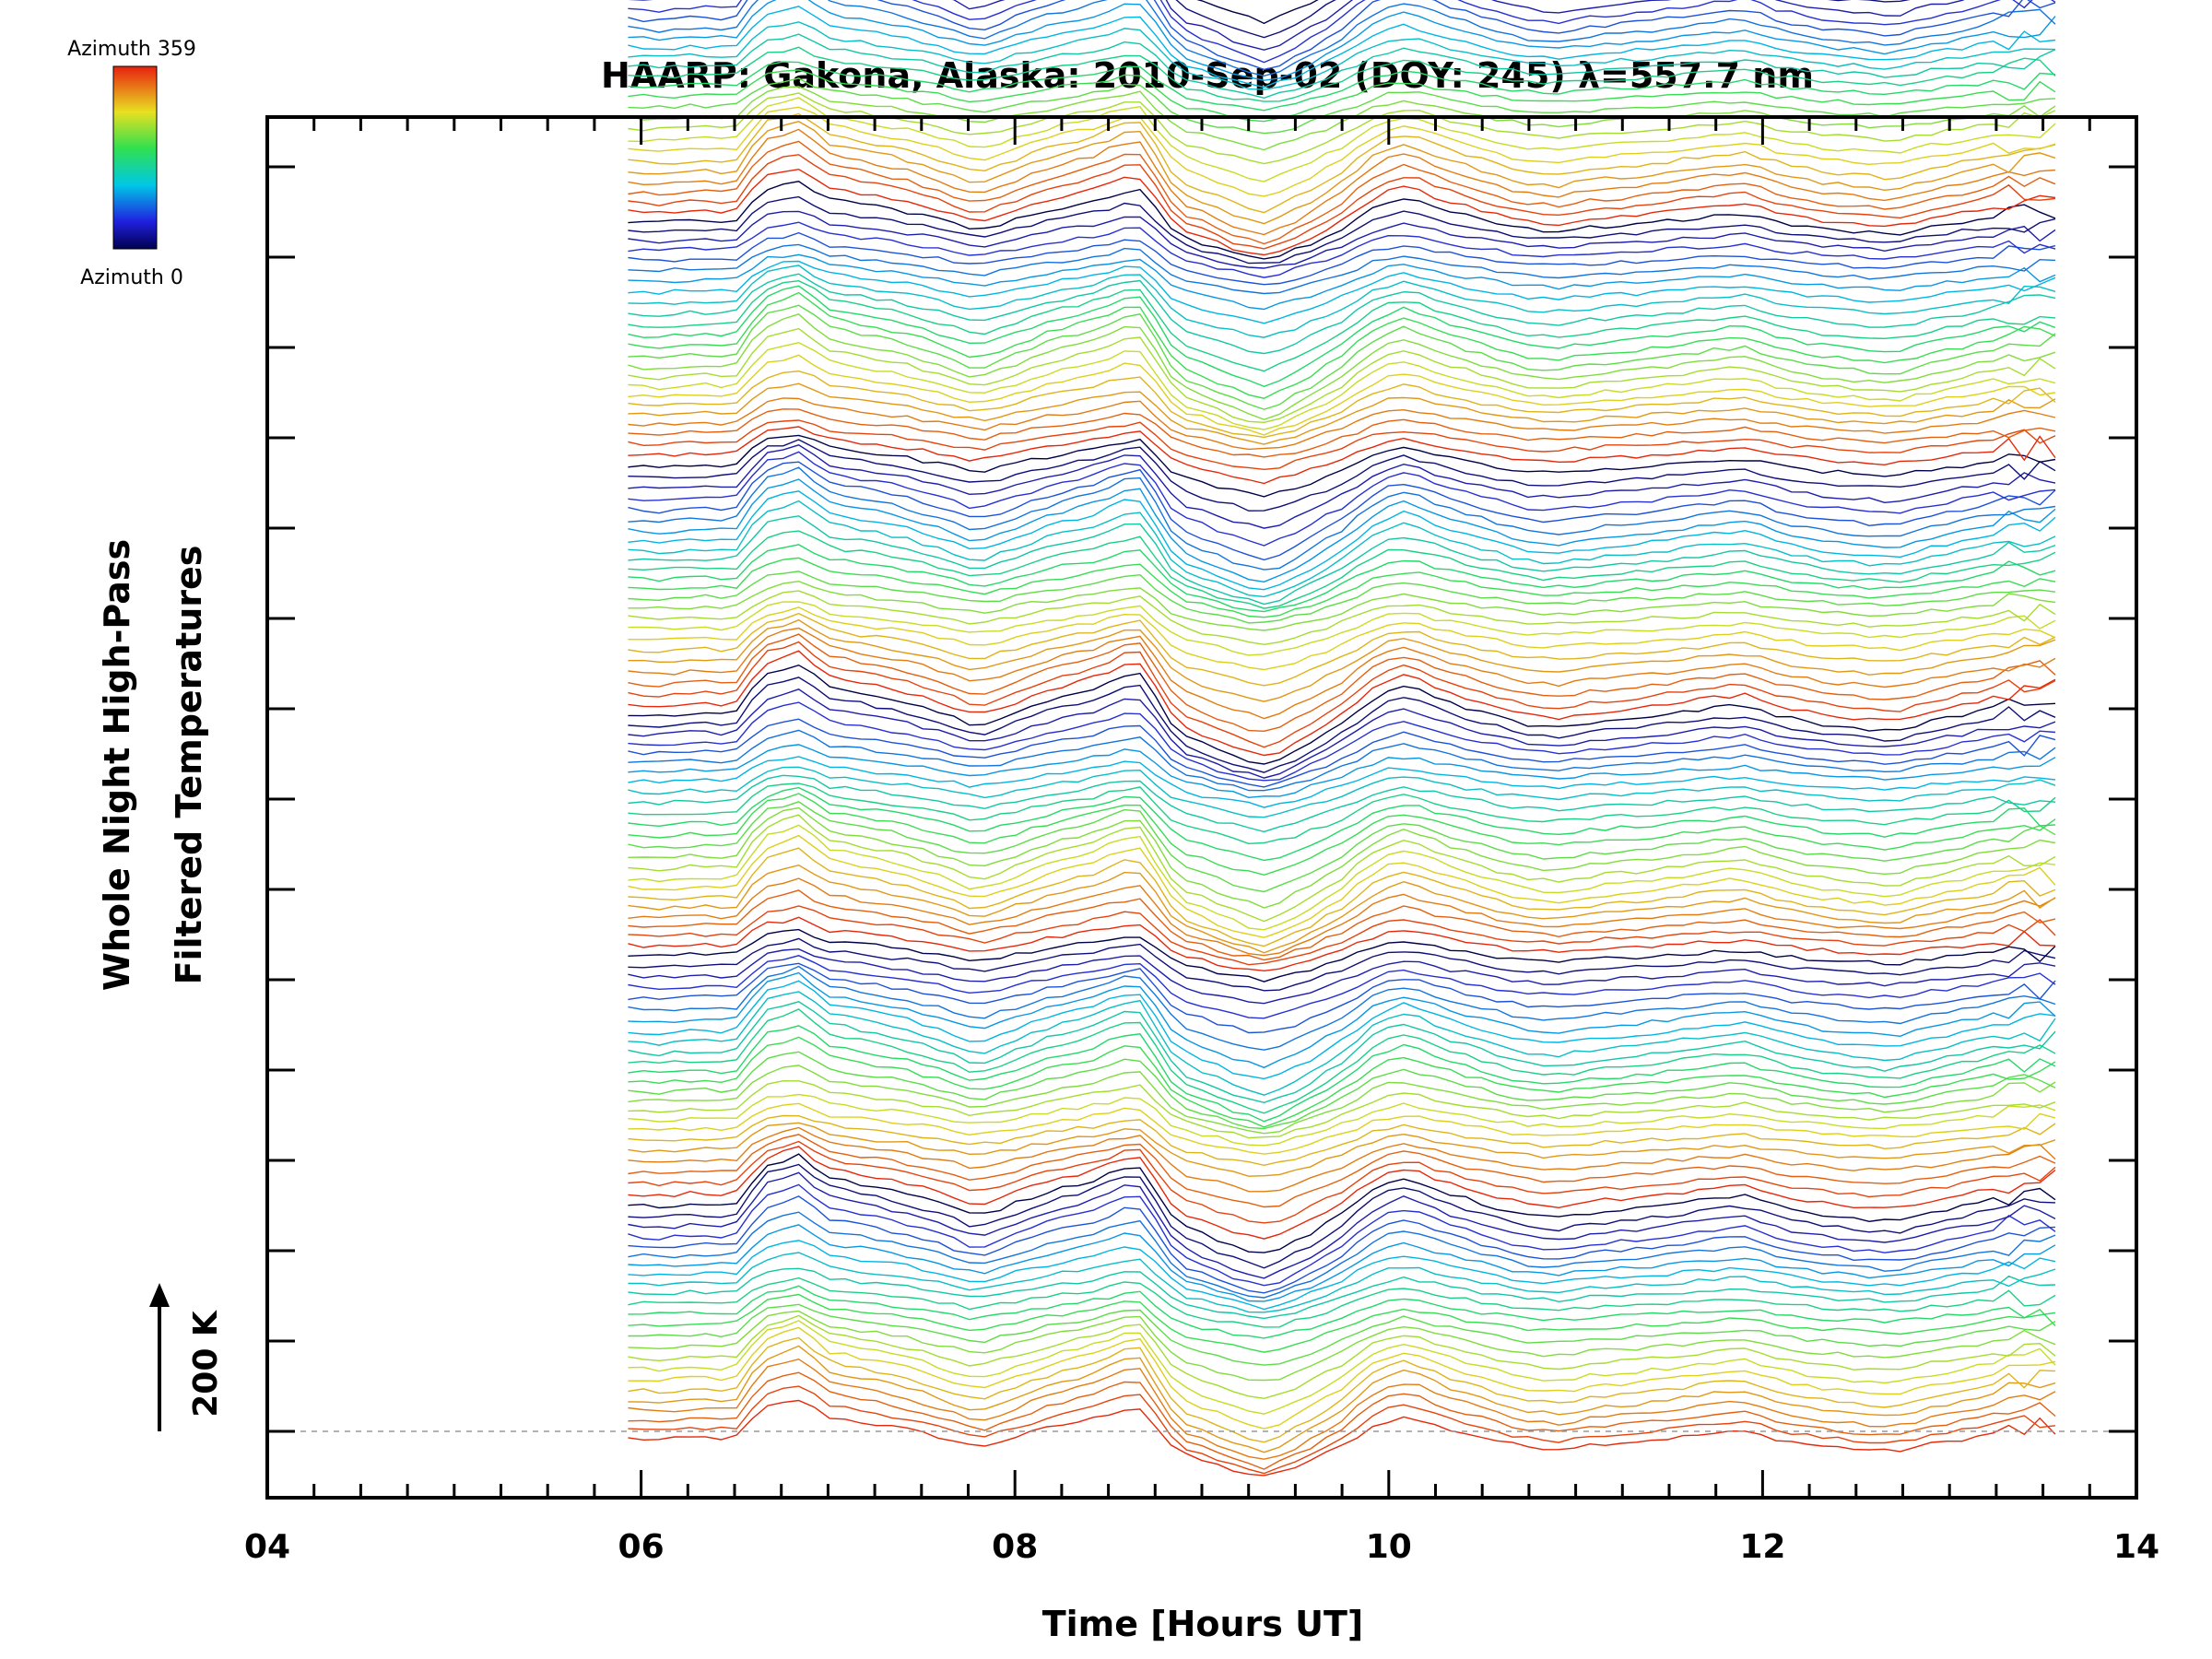 This screenshot has height=1659, width=2212. What do you see at coordinates (1015, 1547) in the screenshot?
I see `x-tick-label: 08` at bounding box center [1015, 1547].